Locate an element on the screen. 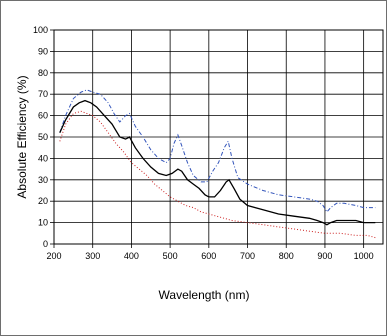 The height and width of the screenshot is (336, 387). y-tick-label-70: 70 is located at coordinates (43, 94).